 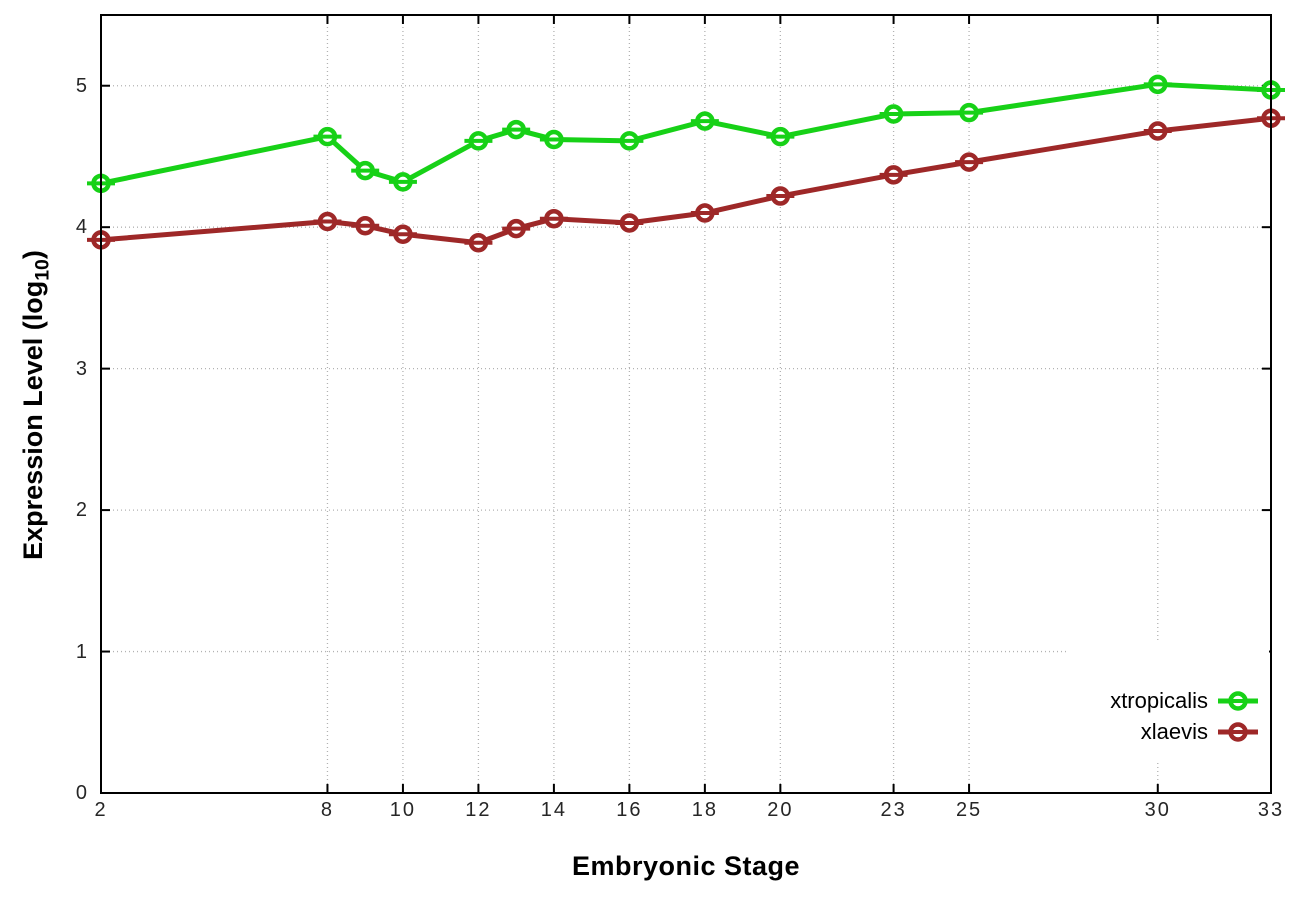 I want to click on y-tick-label-2: 2, so click(x=81, y=510).